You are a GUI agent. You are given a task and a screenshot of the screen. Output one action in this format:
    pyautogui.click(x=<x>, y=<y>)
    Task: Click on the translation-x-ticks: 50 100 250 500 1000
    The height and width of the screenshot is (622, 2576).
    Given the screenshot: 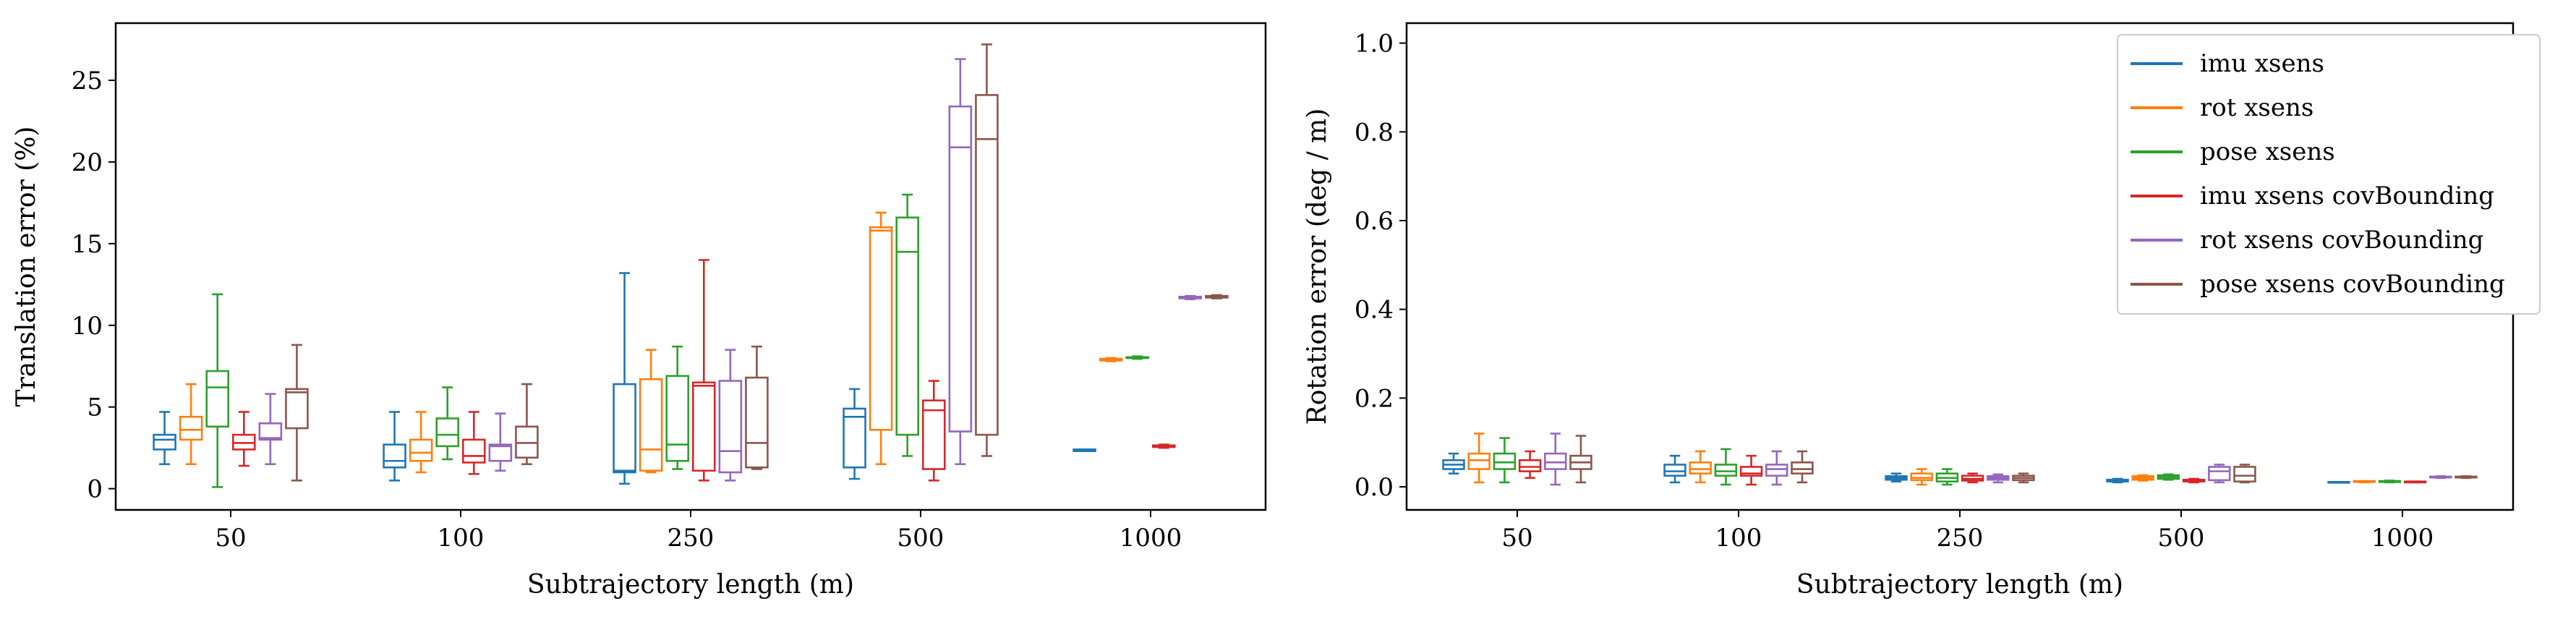 What is the action you would take?
    pyautogui.click(x=698, y=531)
    